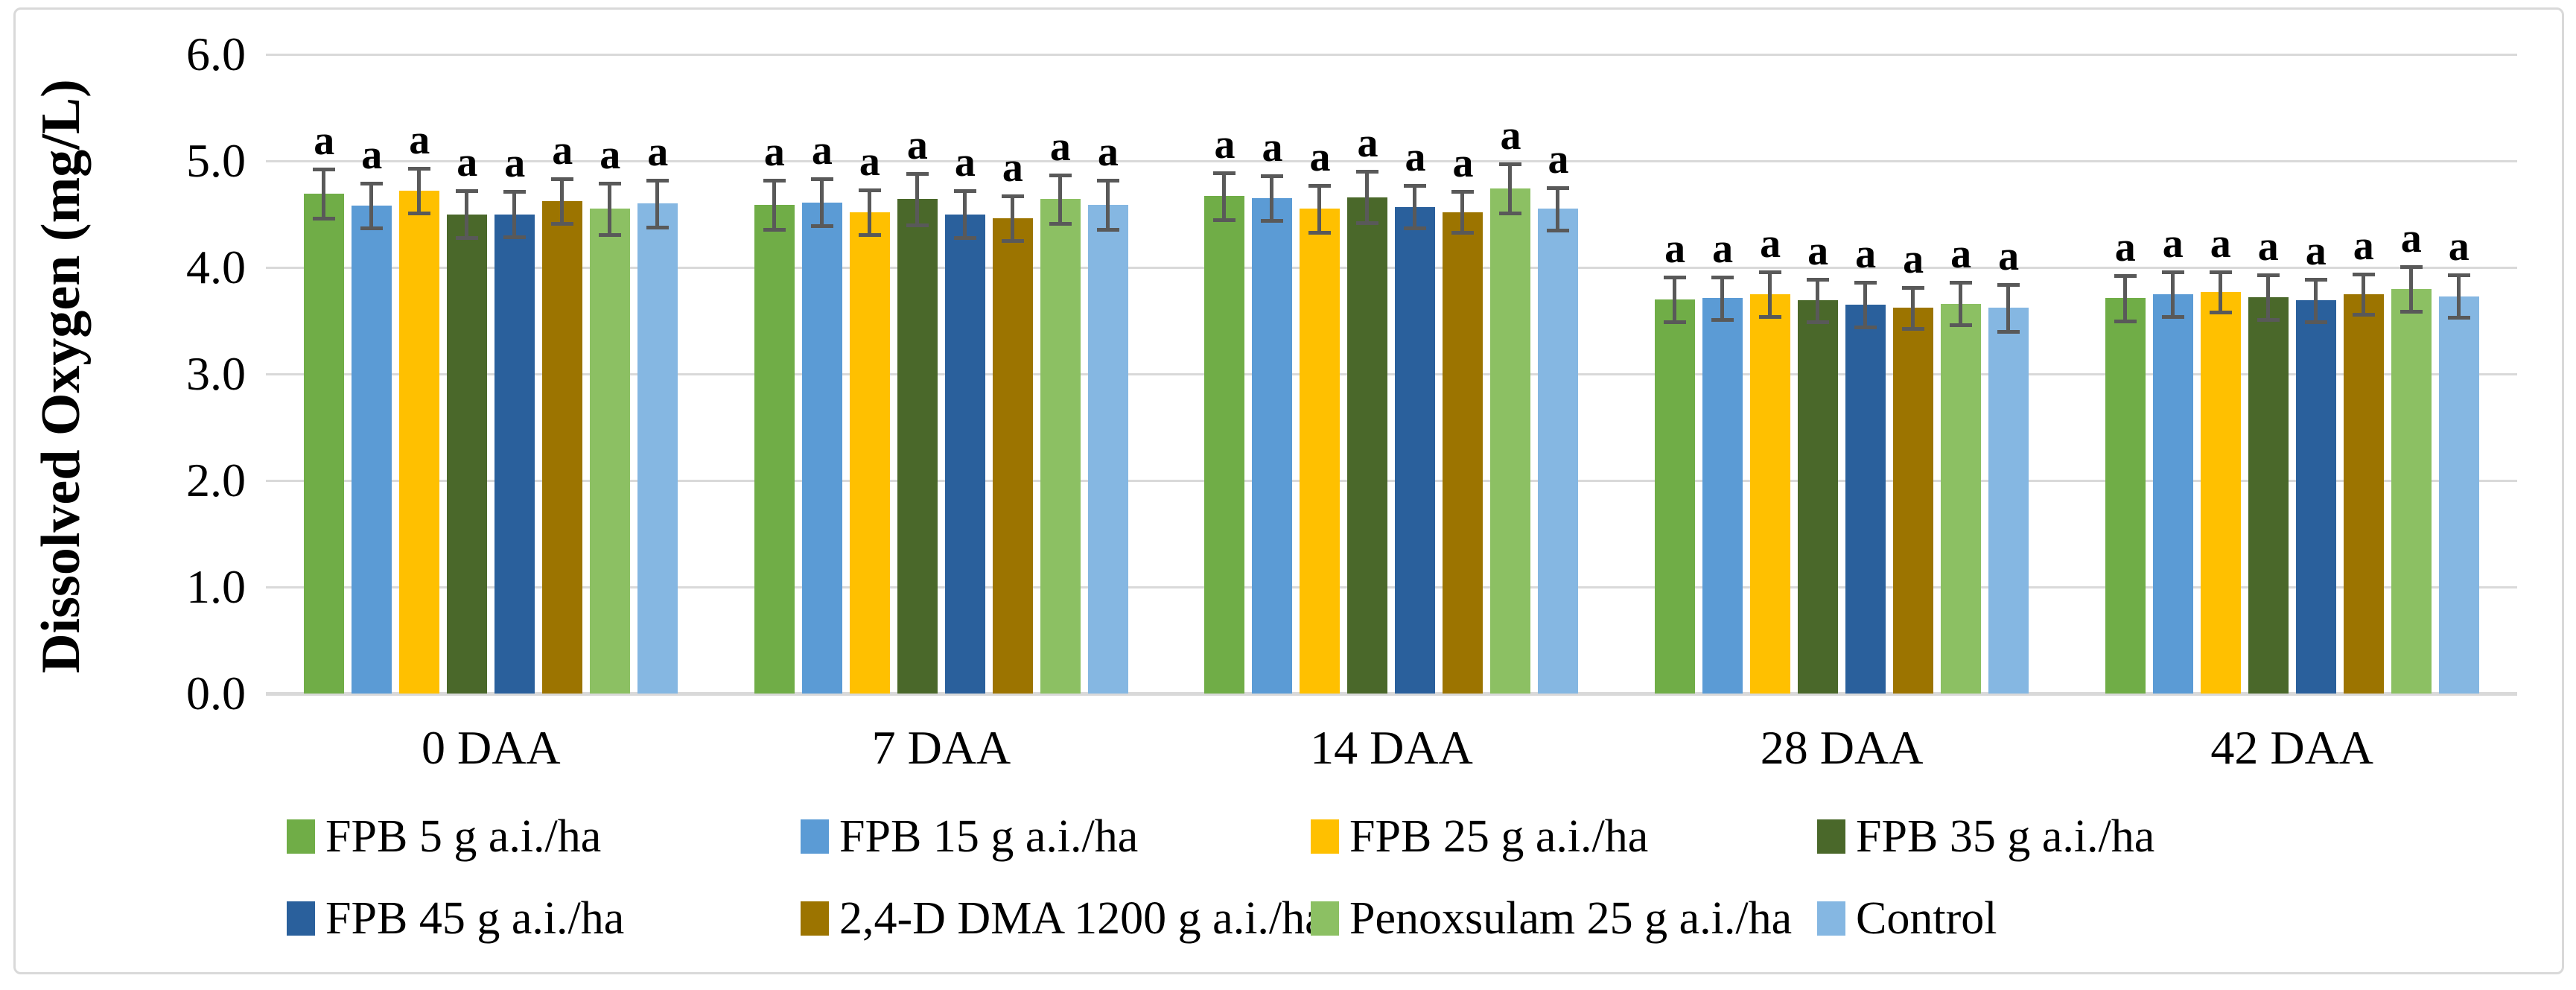 The height and width of the screenshot is (990, 2576). What do you see at coordinates (61, 376) in the screenshot?
I see `y-axis-title: Dissolved Oxygen (mg/L)` at bounding box center [61, 376].